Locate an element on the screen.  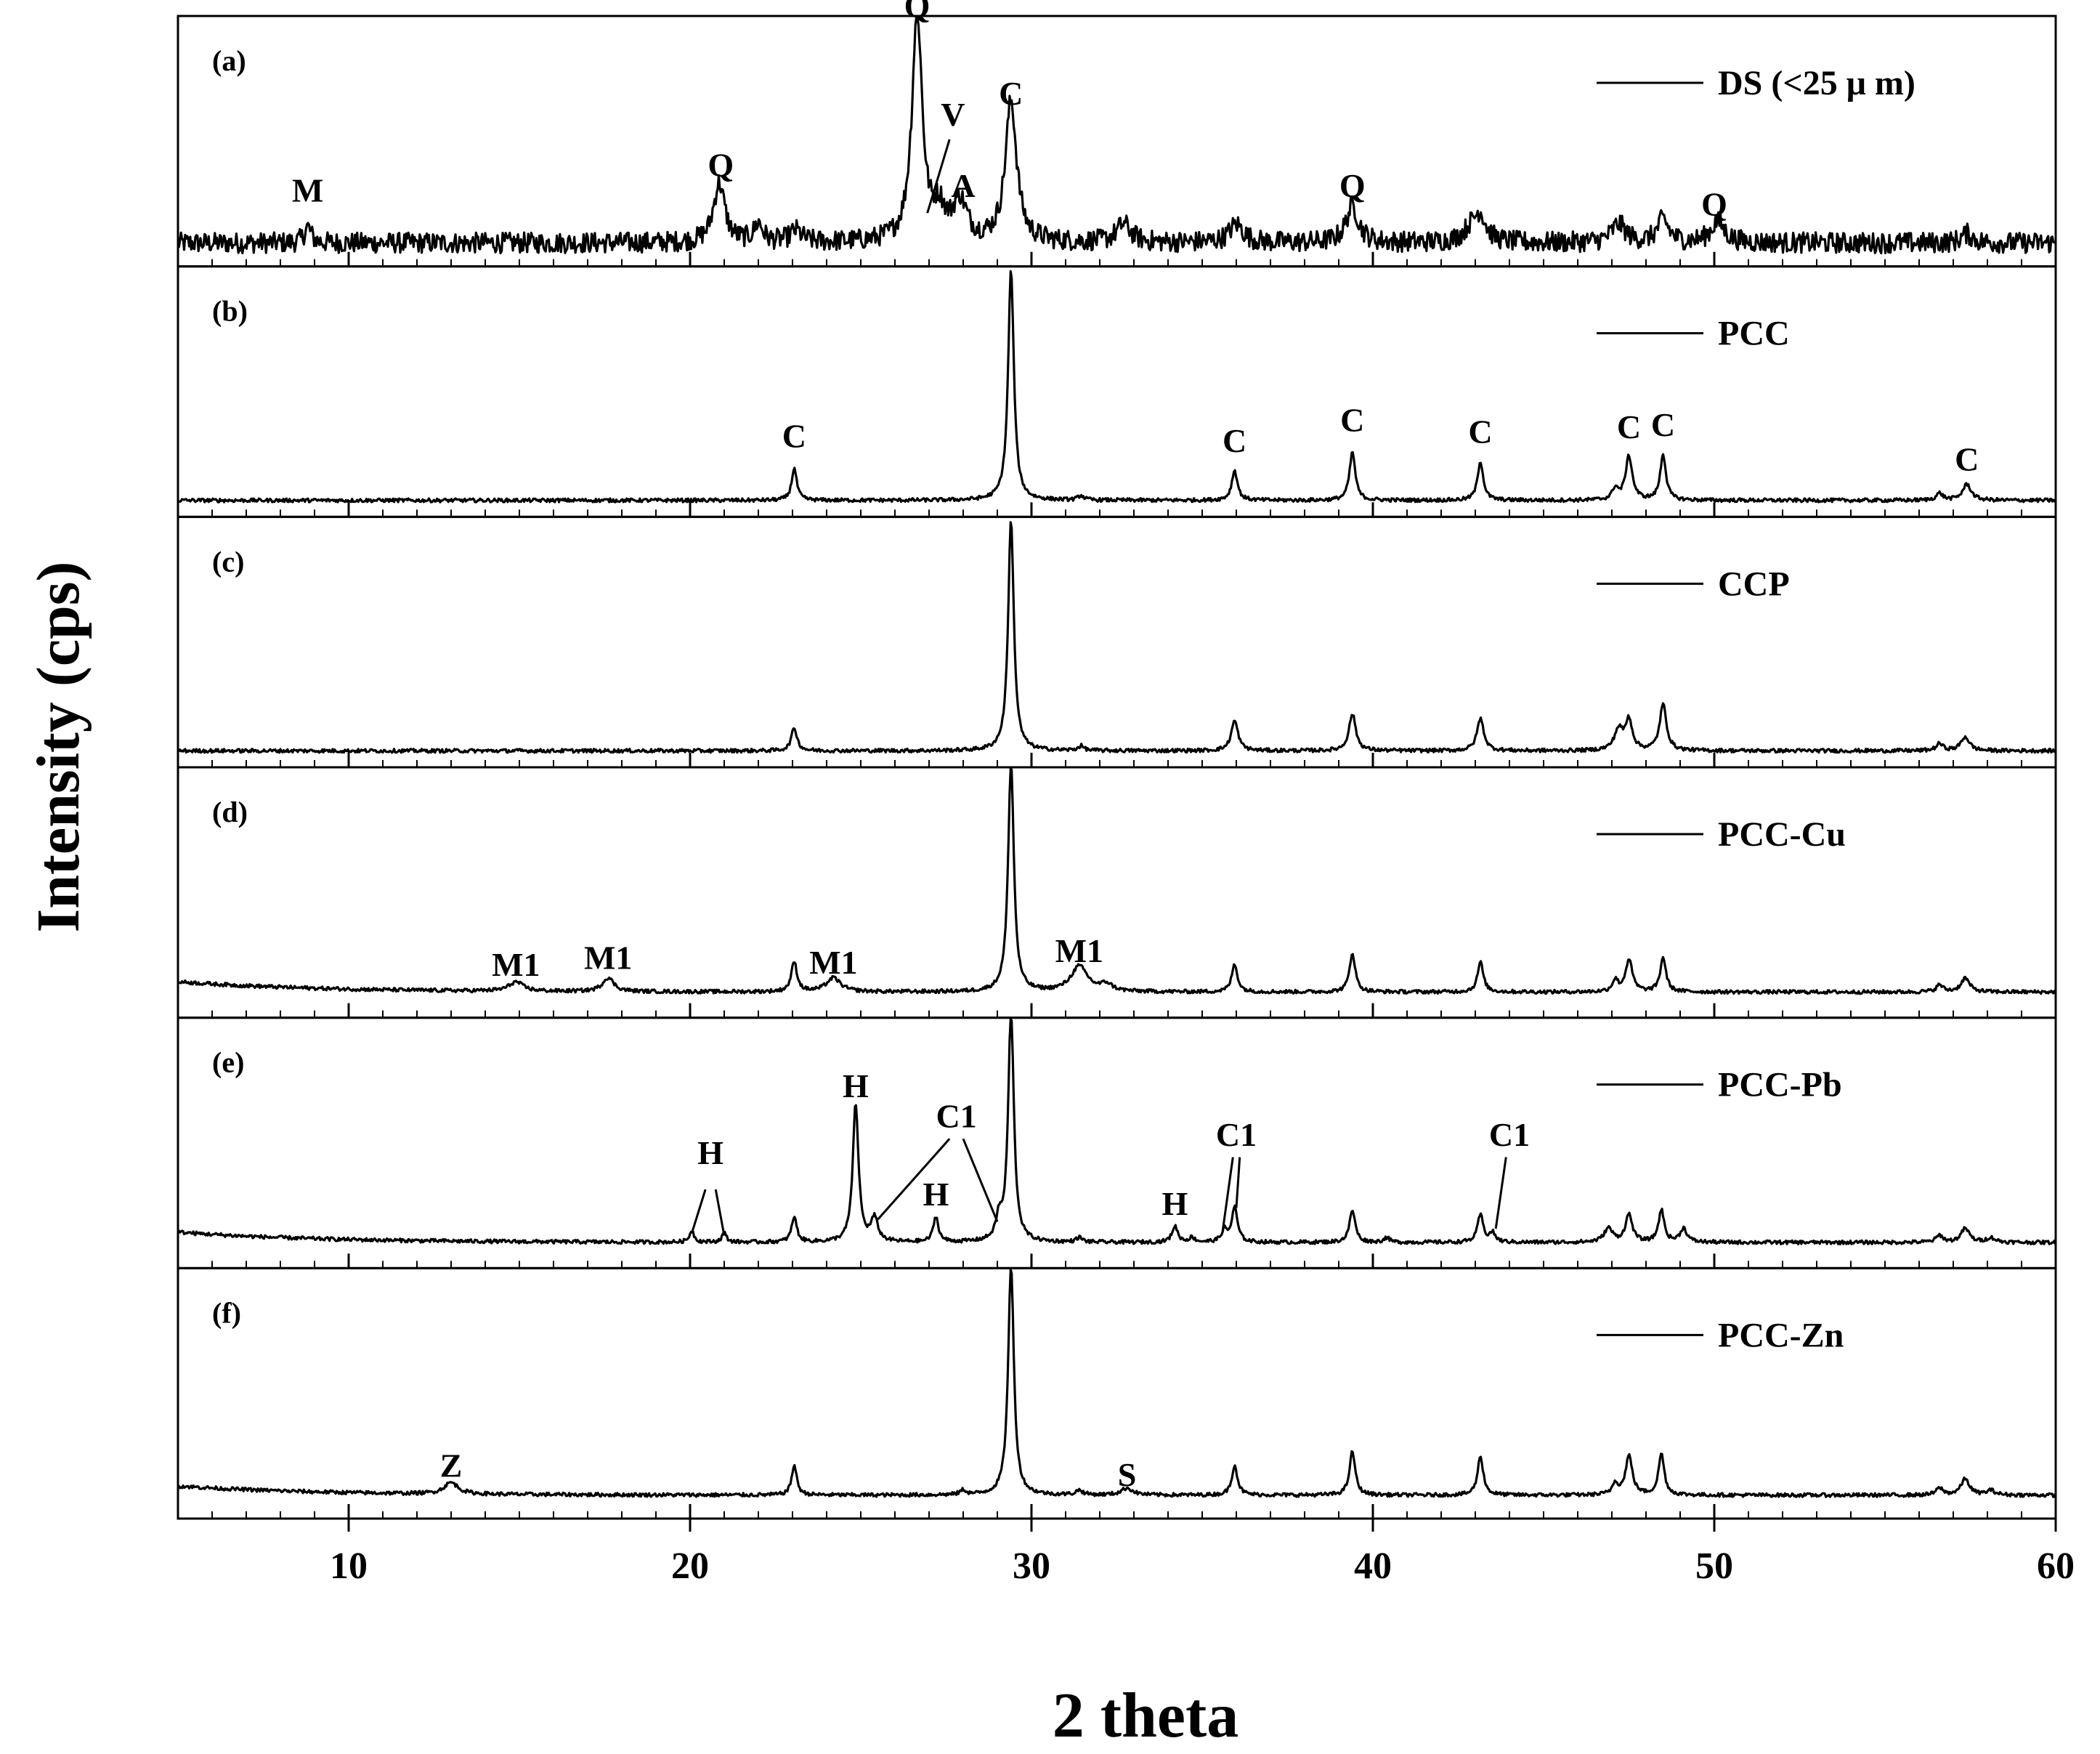
x-tick-label: 50 is located at coordinates (1714, 1566).